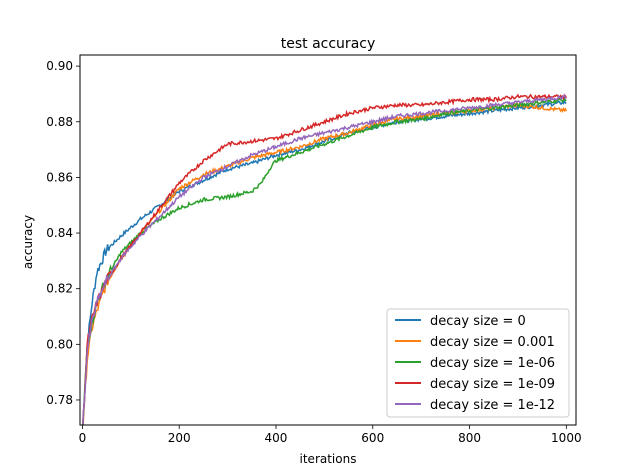 This screenshot has height=476, width=640. I want to click on legend-label-1: decay size = 0.001, so click(492, 342).